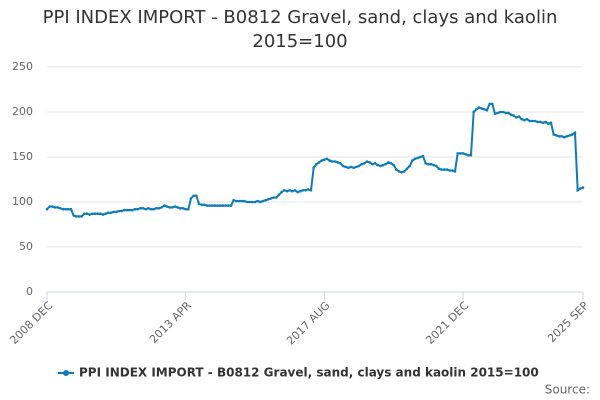 This screenshot has width=600, height=400. I want to click on y-tick-label: 250, so click(22, 66).